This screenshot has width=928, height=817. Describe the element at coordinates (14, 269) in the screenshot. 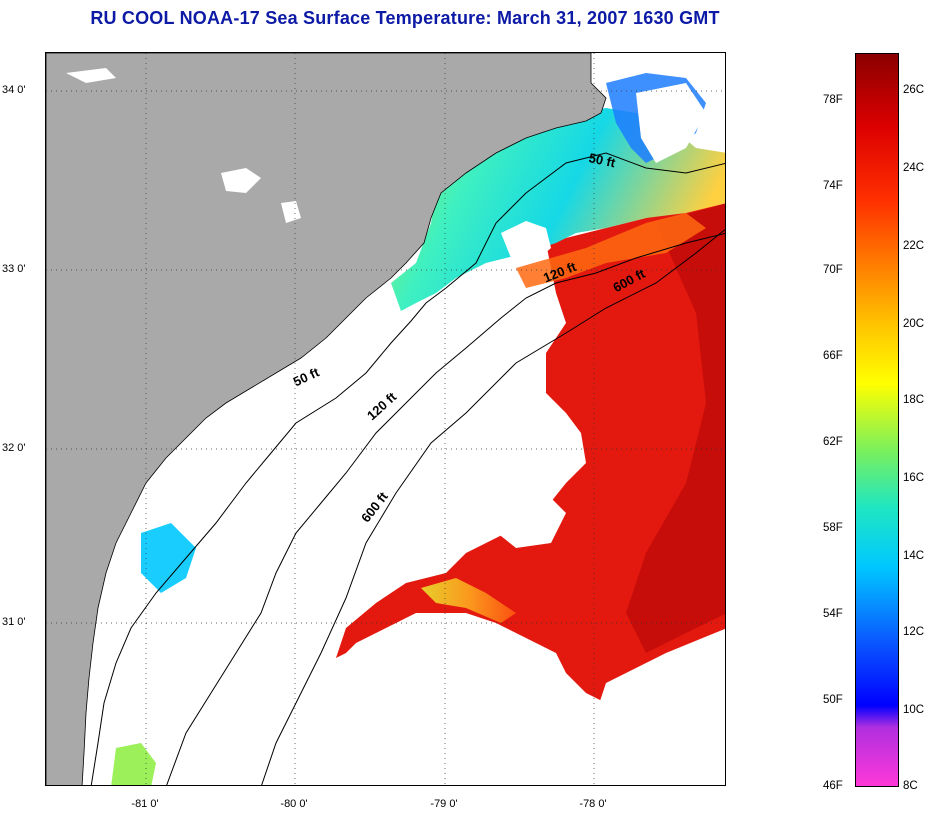

I see `lat-tick-label: 33 0'` at that location.